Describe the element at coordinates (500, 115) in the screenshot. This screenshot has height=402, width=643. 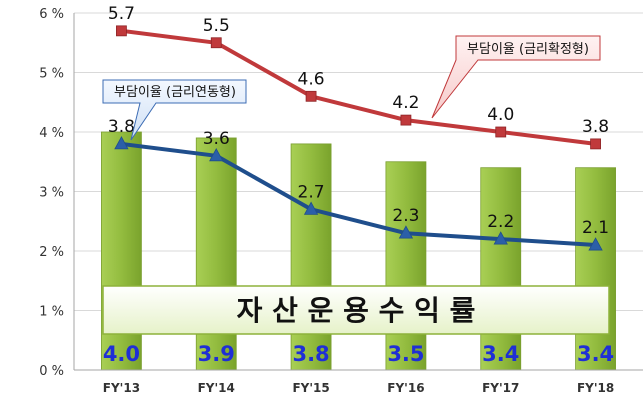
I see `series-value-label: 4.0` at that location.